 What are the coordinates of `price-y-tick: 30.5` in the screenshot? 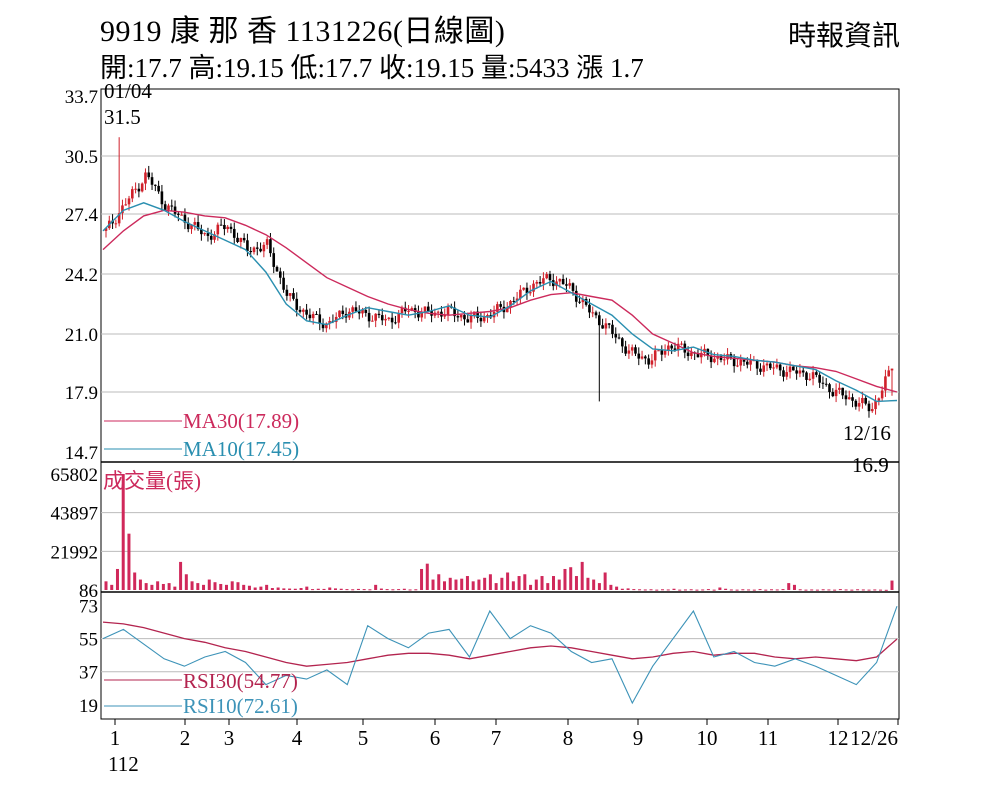 It's located at (81, 157).